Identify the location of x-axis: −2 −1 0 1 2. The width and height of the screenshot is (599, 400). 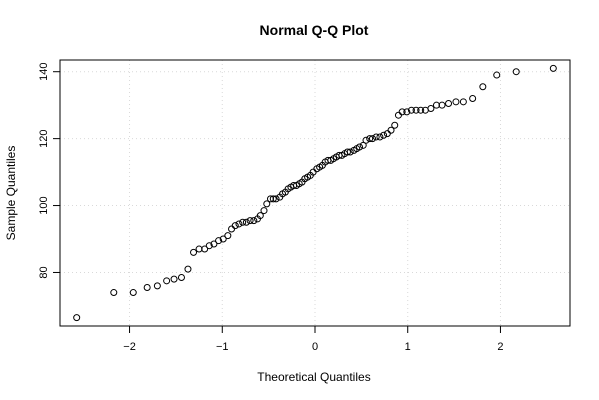
(313, 339).